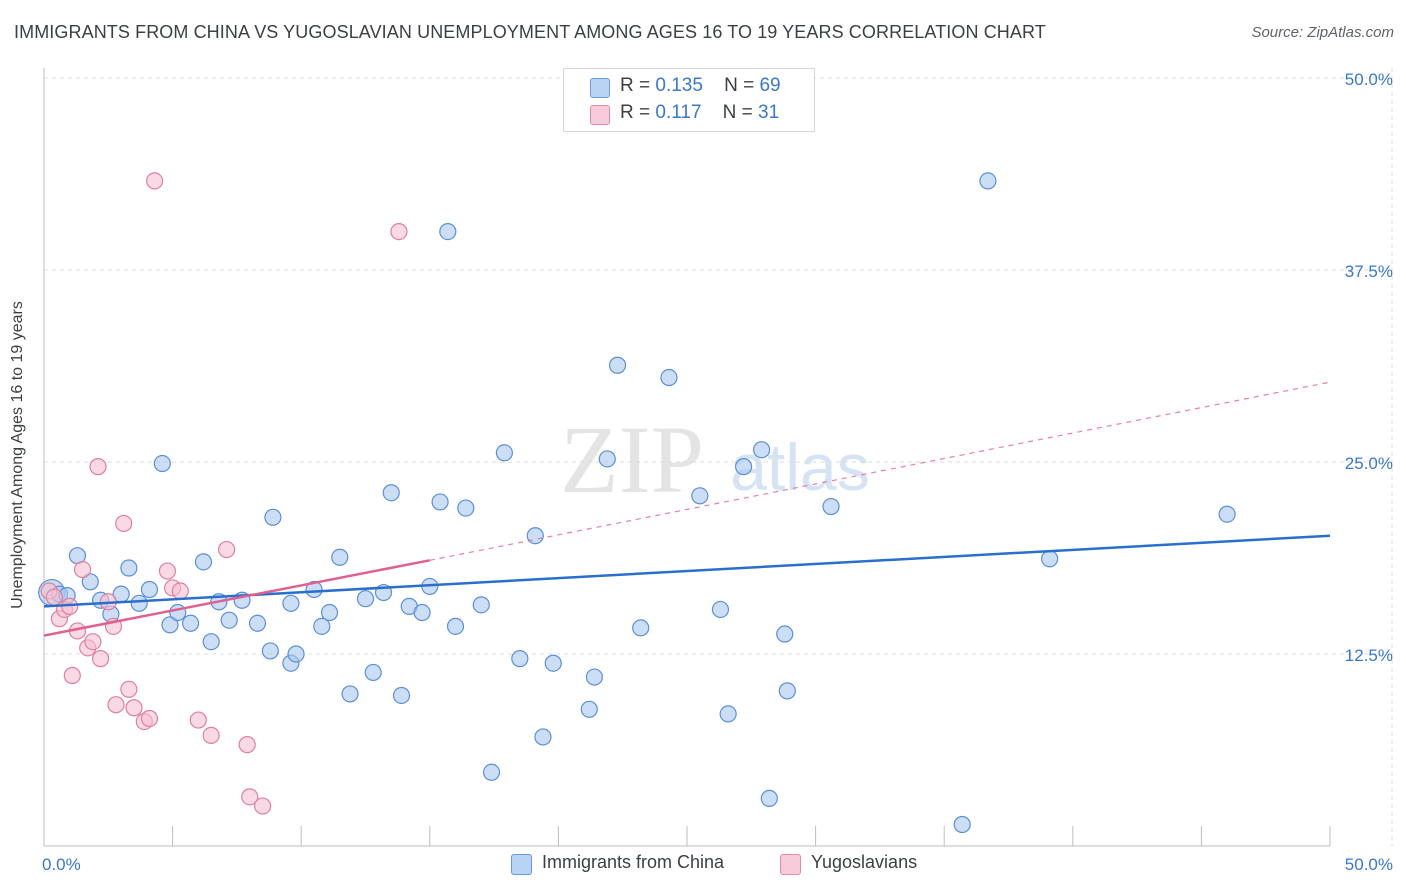 Image resolution: width=1406 pixels, height=892 pixels. Describe the element at coordinates (633, 862) in the screenshot. I see `bottom-legend-china-label: Immigrants from China` at that location.